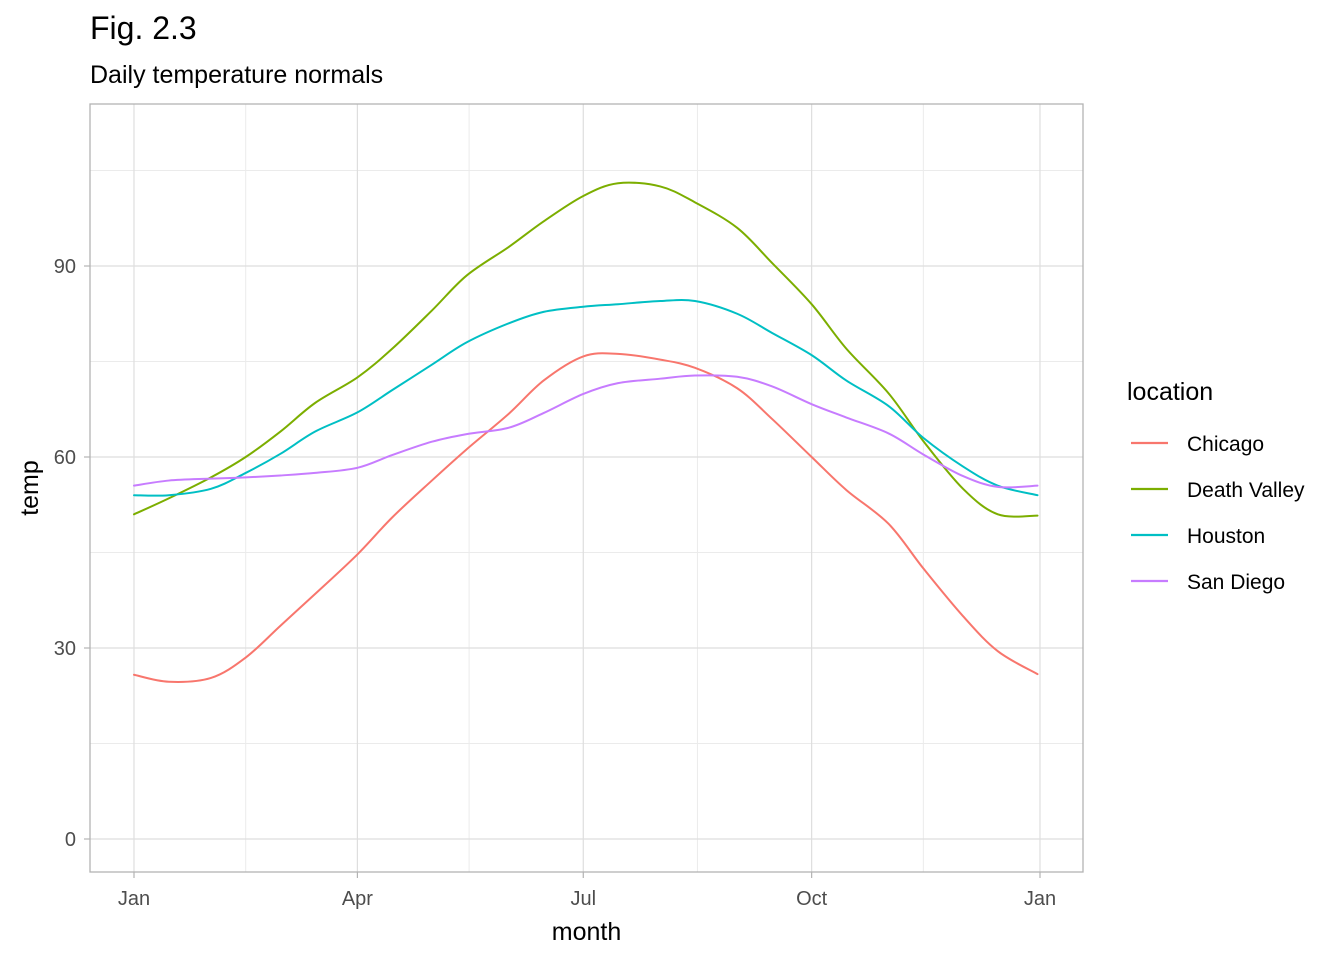 This screenshot has width=1344, height=960. What do you see at coordinates (1236, 582) in the screenshot?
I see `legend-label-san-diego: San Diego` at bounding box center [1236, 582].